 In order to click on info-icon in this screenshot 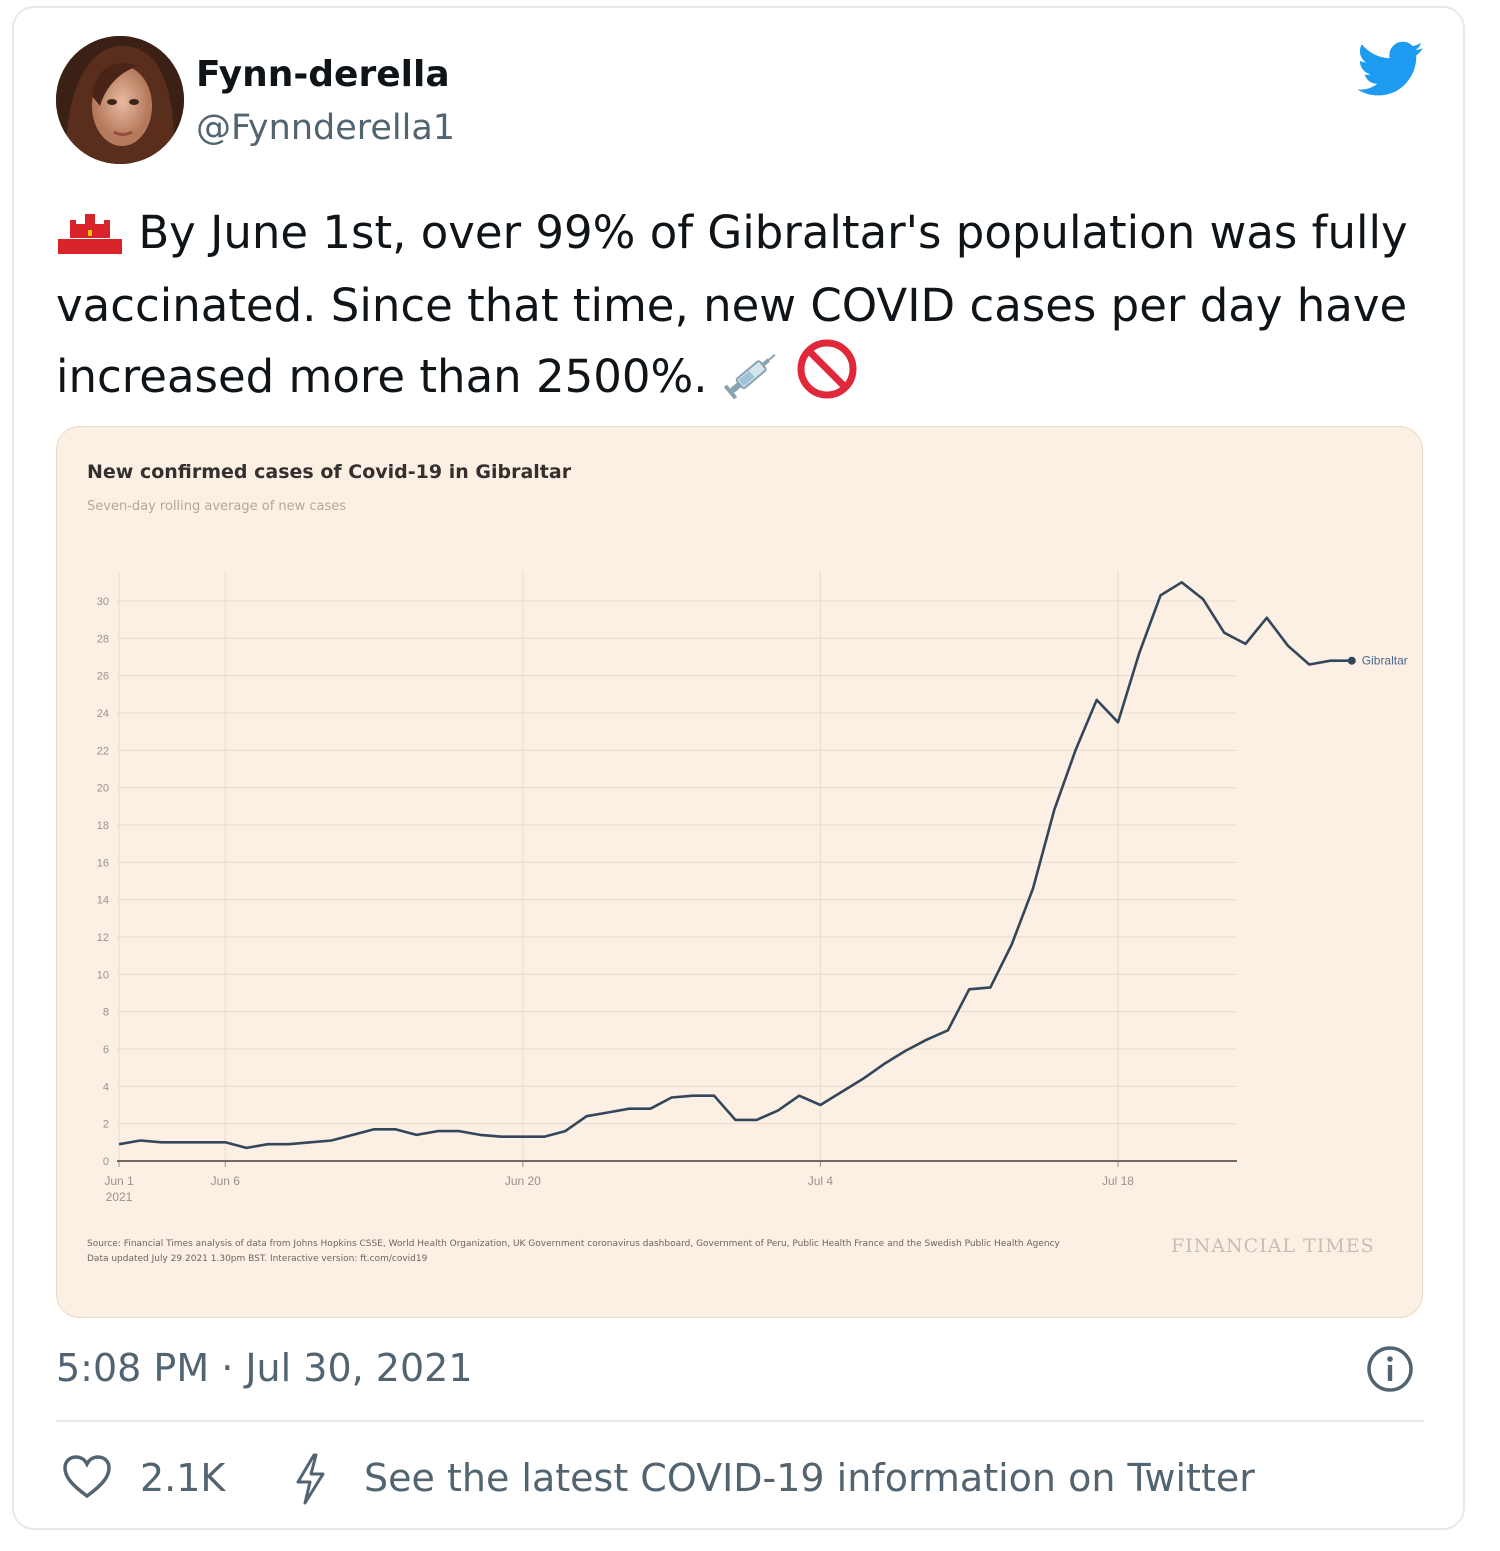, I will do `click(1390, 1369)`.